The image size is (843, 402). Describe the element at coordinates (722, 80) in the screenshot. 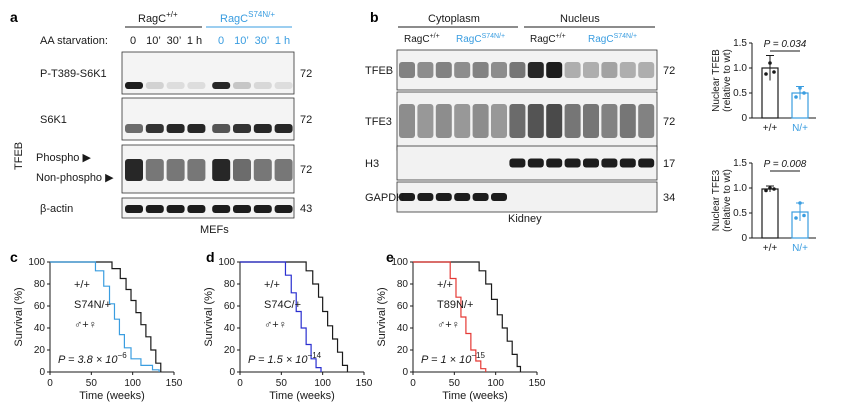

I see `y-axis-label: Nuclear TFEB(relative to wt)` at that location.